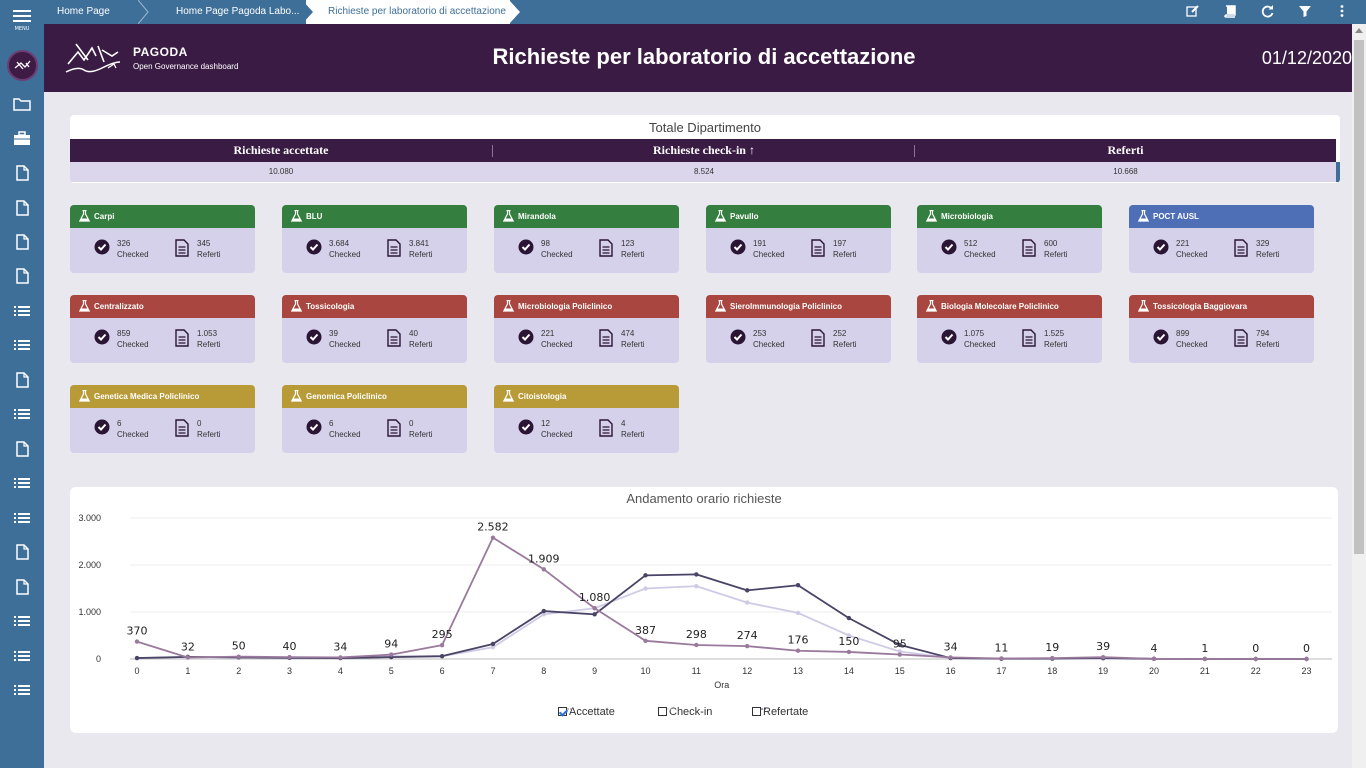 The image size is (1366, 768). What do you see at coordinates (798, 306) in the screenshot?
I see `lab-card-header: SieroImmunologia Policlinico` at bounding box center [798, 306].